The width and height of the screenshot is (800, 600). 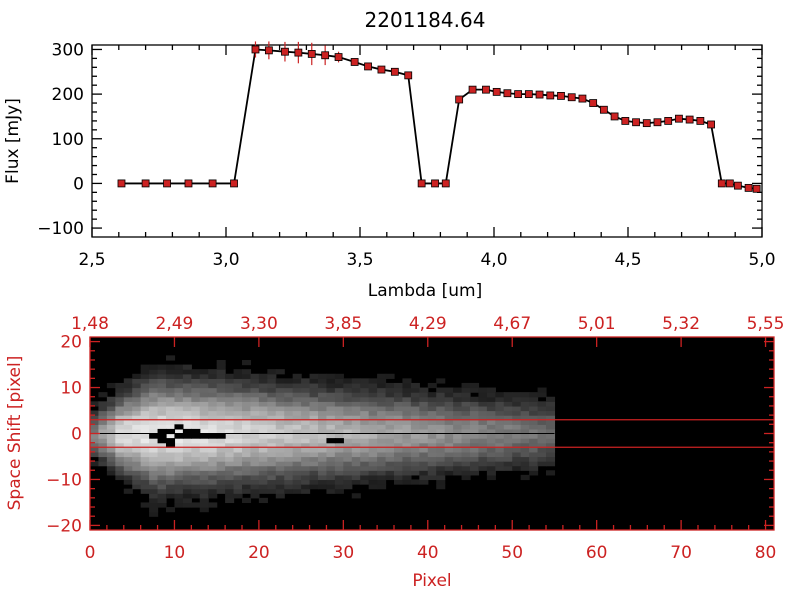 What do you see at coordinates (627, 260) in the screenshot?
I see `x-tick-label: 4,5` at bounding box center [627, 260].